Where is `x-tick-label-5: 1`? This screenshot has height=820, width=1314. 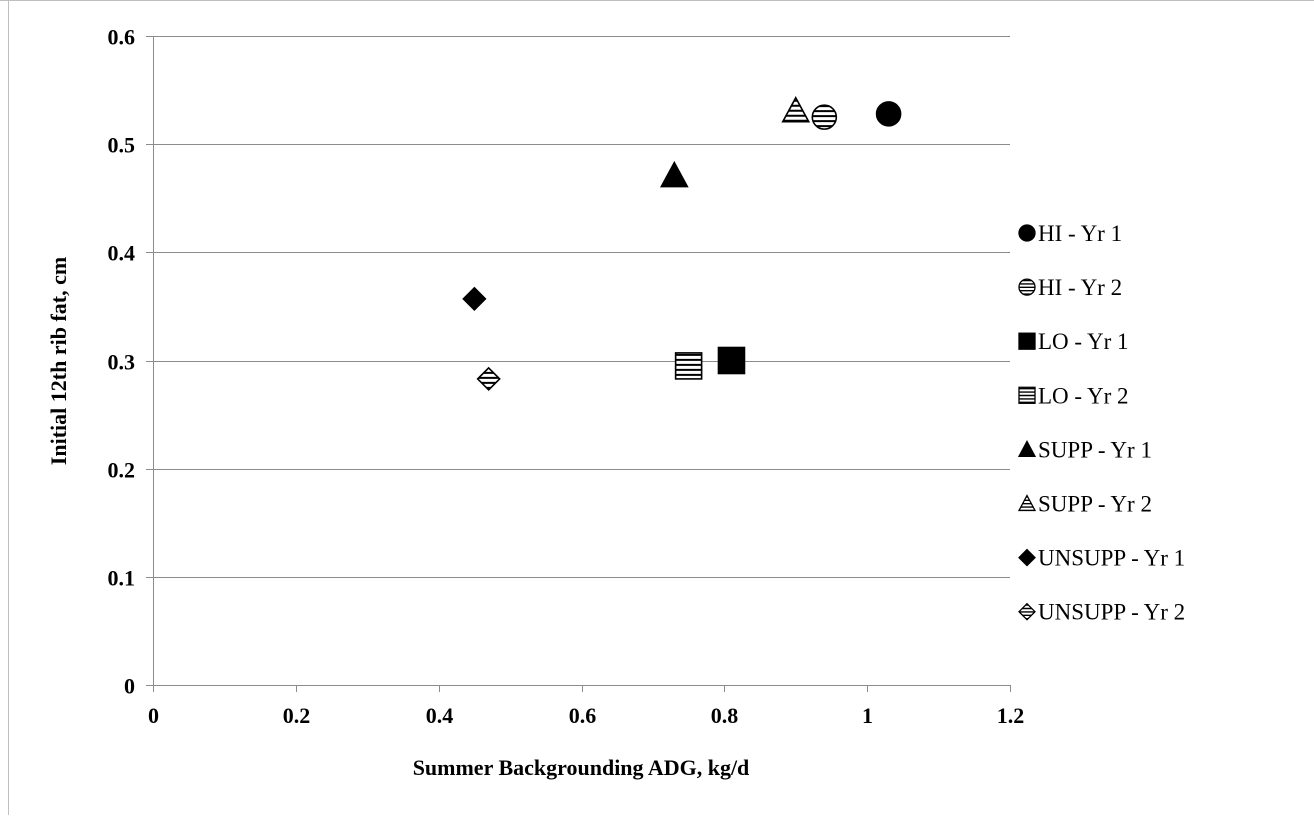
x-tick-label-5: 1 is located at coordinates (867, 715).